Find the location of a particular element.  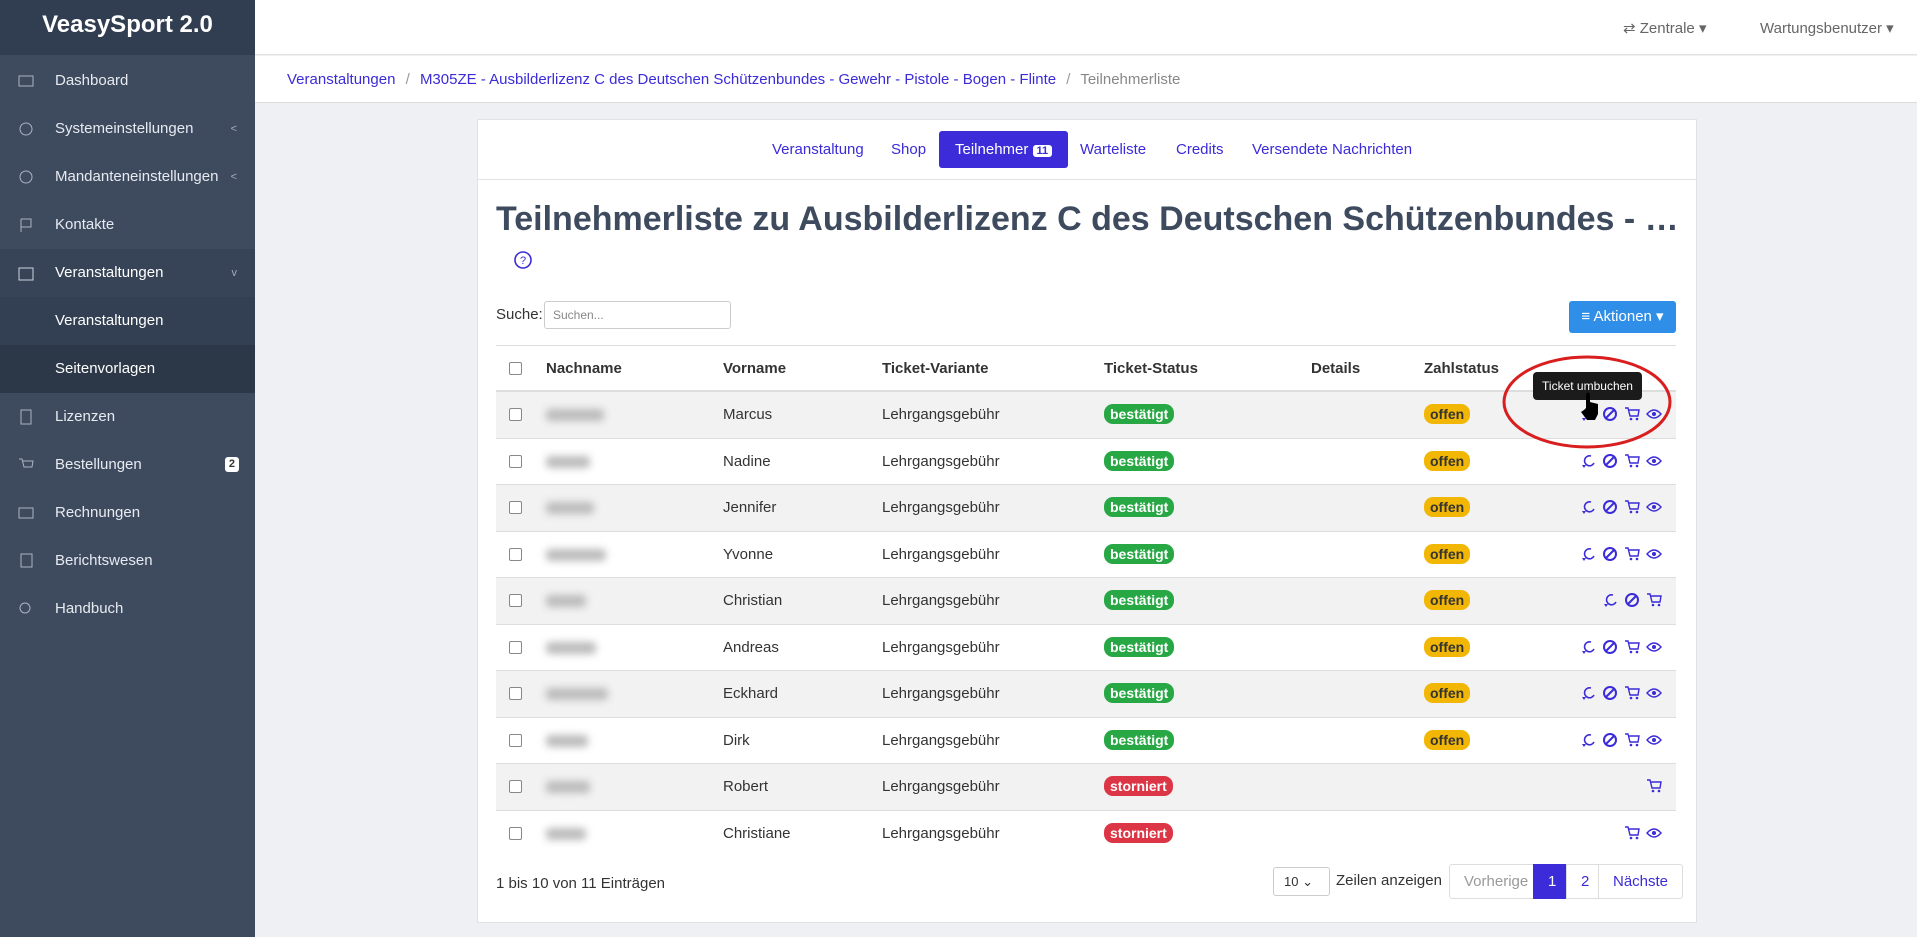

status-badge: bestätigt is located at coordinates (1139, 507).